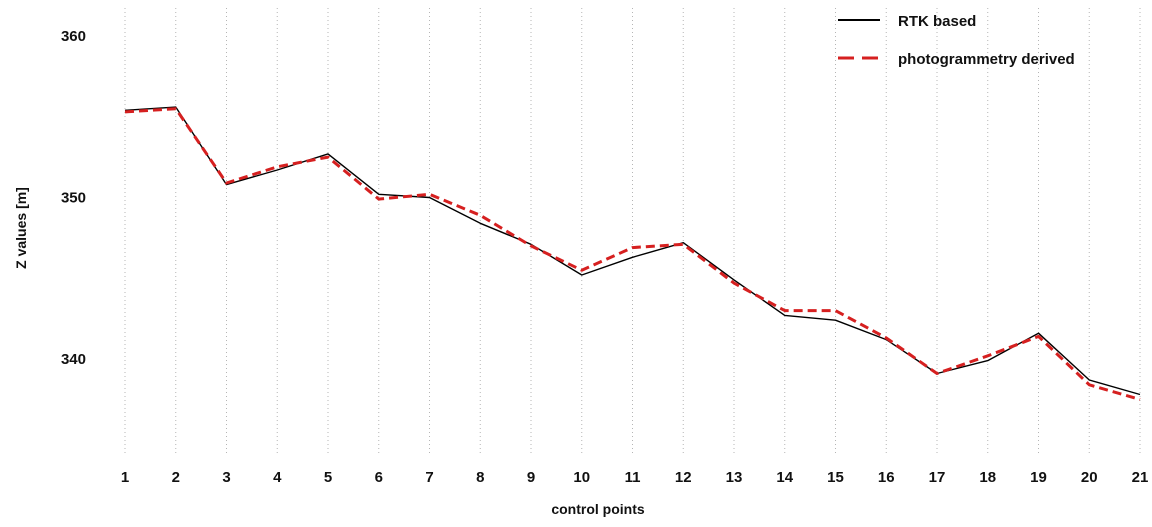  What do you see at coordinates (987, 477) in the screenshot?
I see `x-tick-label-18: 18` at bounding box center [987, 477].